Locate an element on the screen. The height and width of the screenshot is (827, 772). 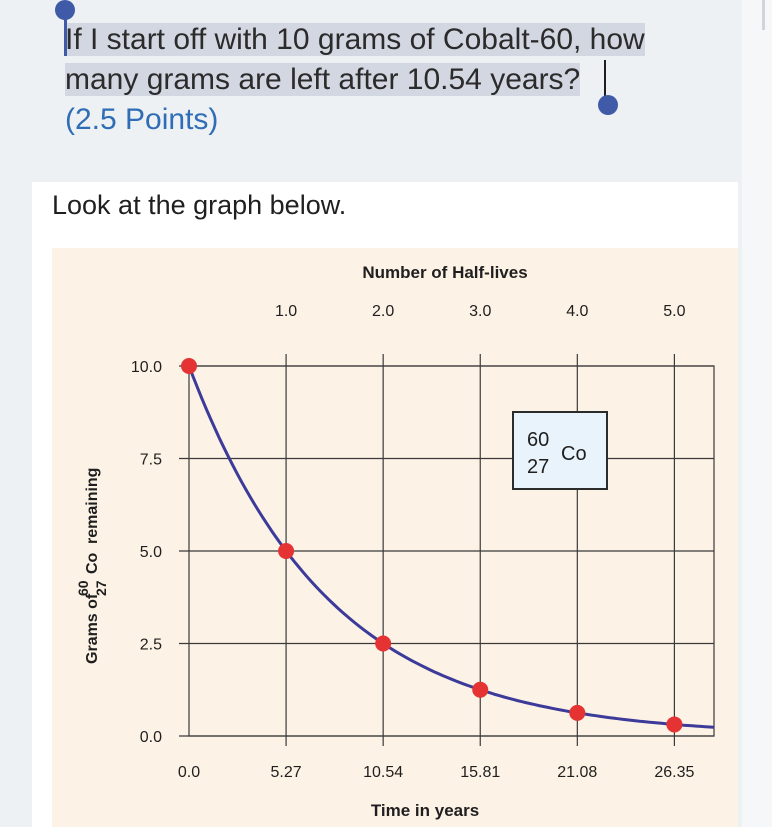
y-axis-title-mass: 60 is located at coordinates (83, 588).